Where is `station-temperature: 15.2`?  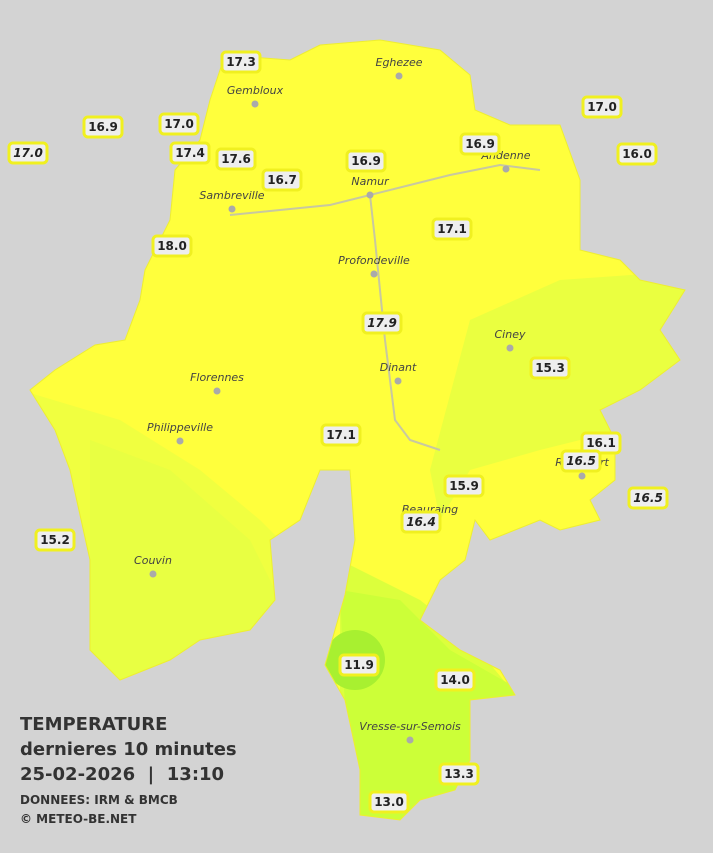 station-temperature: 15.2 is located at coordinates (55, 540).